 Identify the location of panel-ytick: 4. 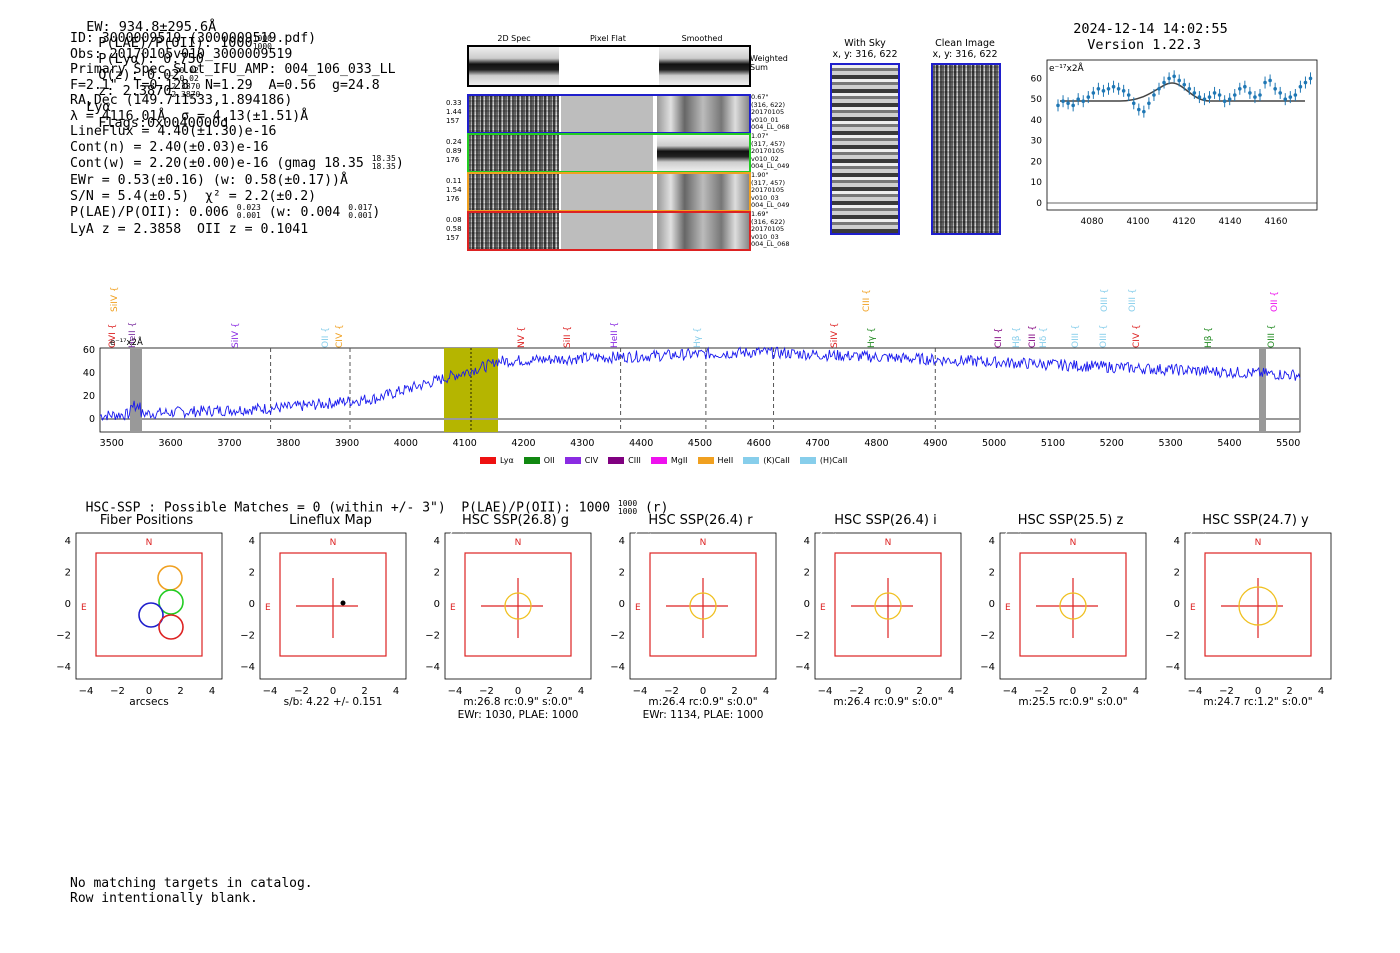
(1177, 541).